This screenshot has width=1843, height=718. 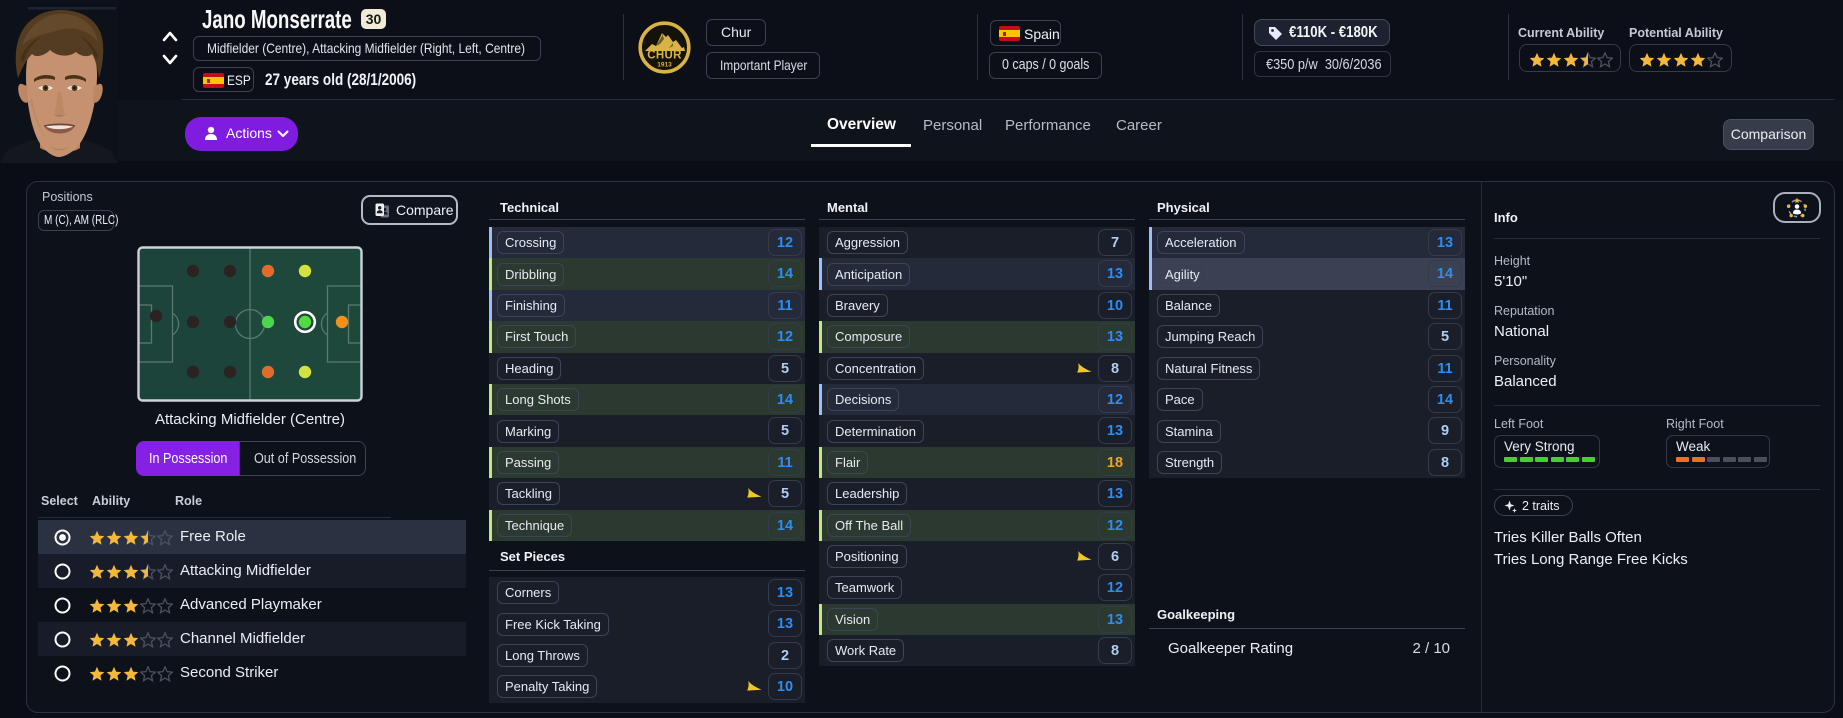 I want to click on svg-text: CHUR, so click(x=664, y=56).